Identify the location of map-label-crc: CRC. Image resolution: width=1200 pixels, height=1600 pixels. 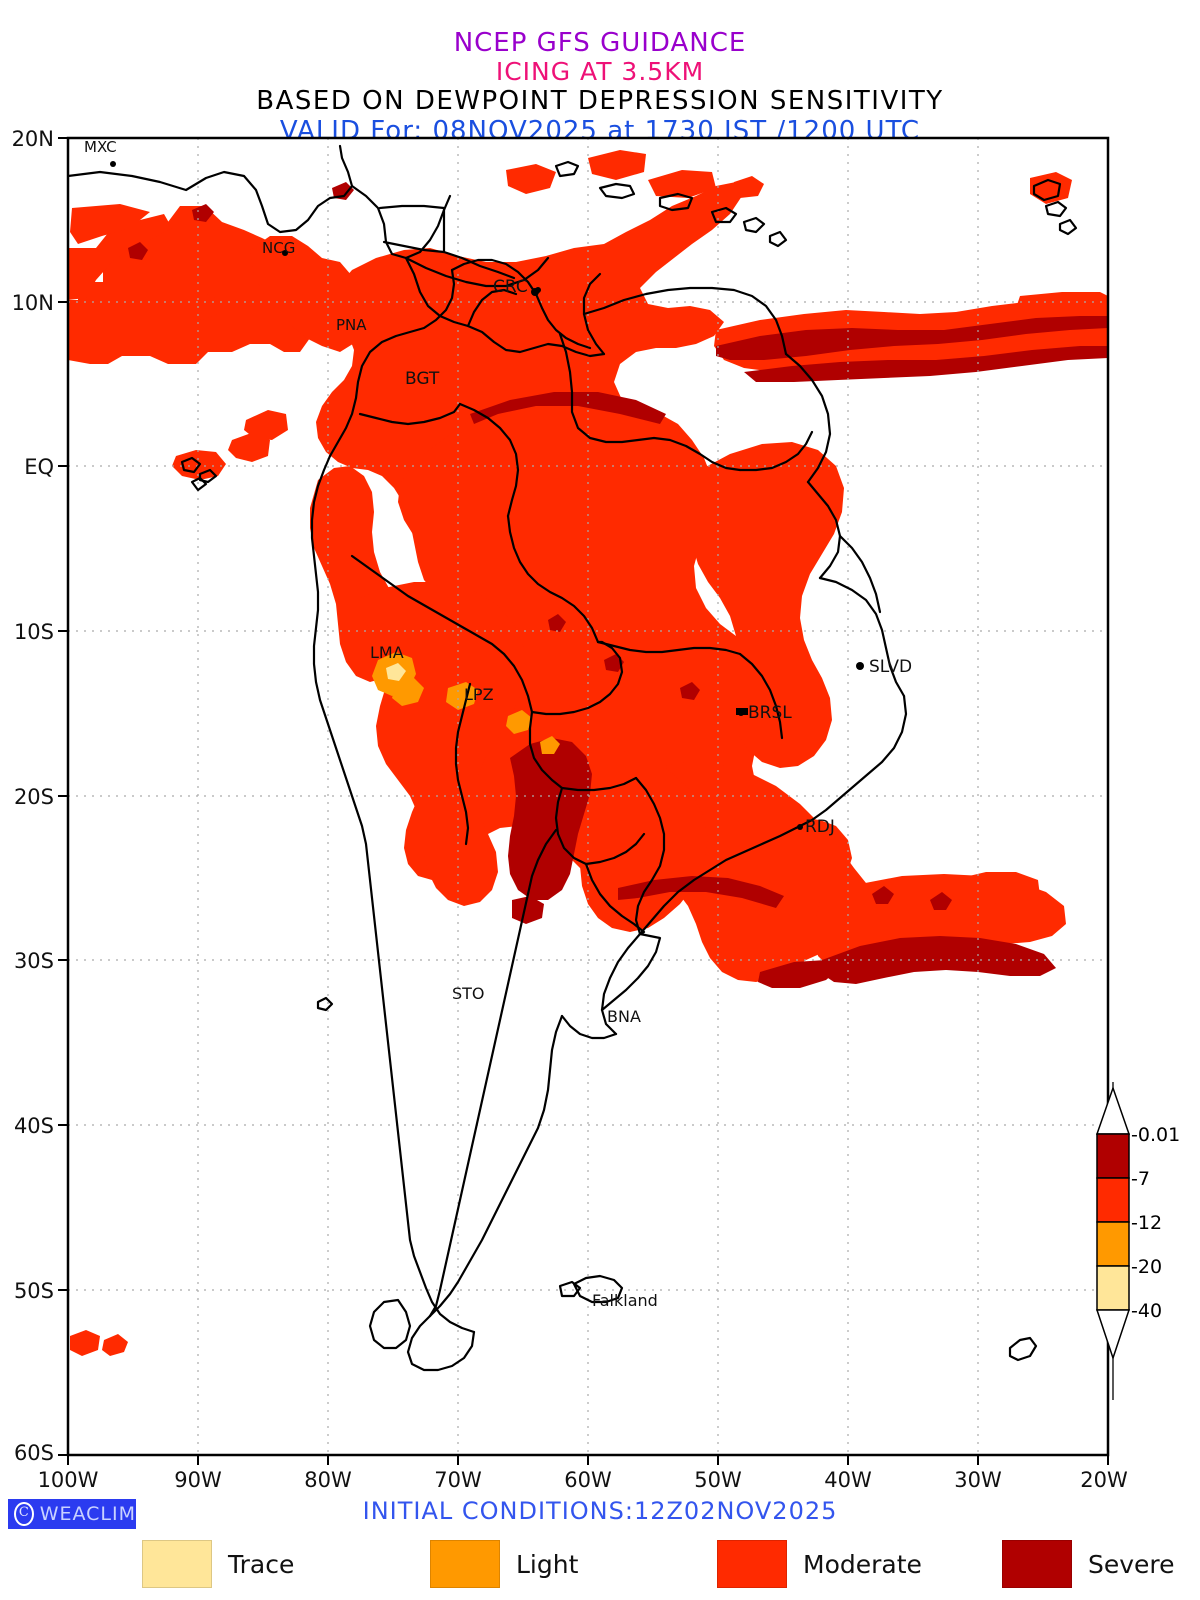
(510, 287).